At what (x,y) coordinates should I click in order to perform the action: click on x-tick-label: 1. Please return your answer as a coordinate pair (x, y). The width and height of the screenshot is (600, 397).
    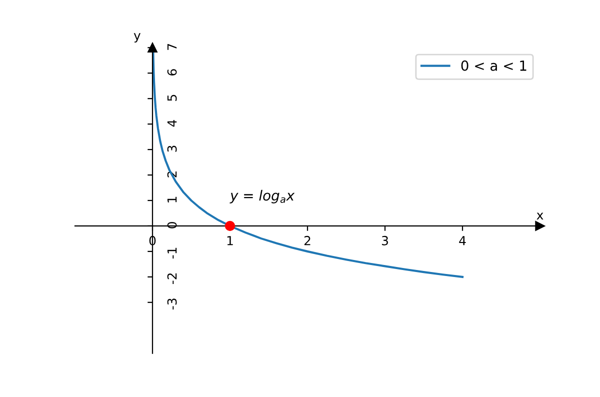
    Looking at the image, I should click on (230, 241).